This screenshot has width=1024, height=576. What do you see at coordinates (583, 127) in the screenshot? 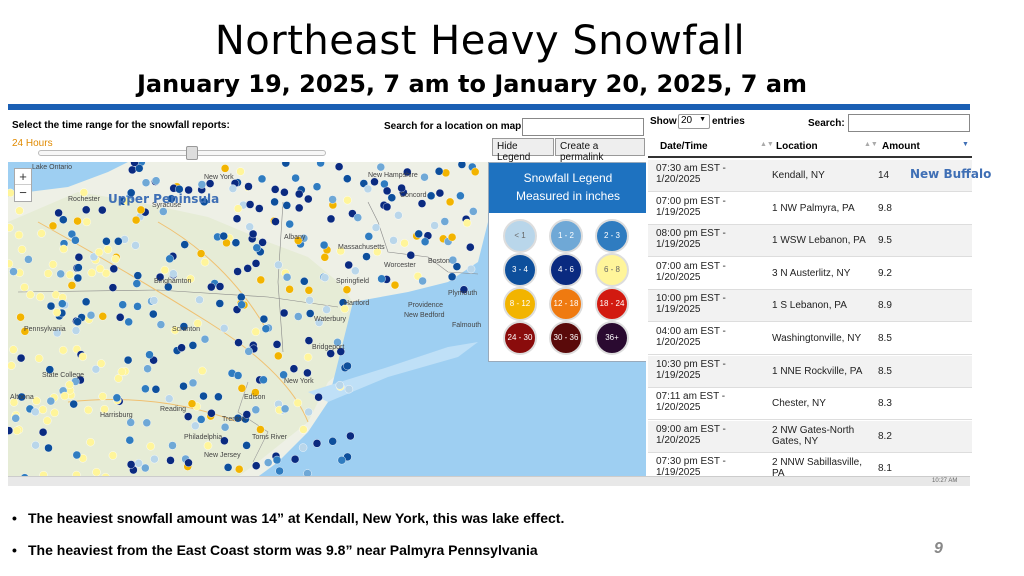
I see `map-search-input` at bounding box center [583, 127].